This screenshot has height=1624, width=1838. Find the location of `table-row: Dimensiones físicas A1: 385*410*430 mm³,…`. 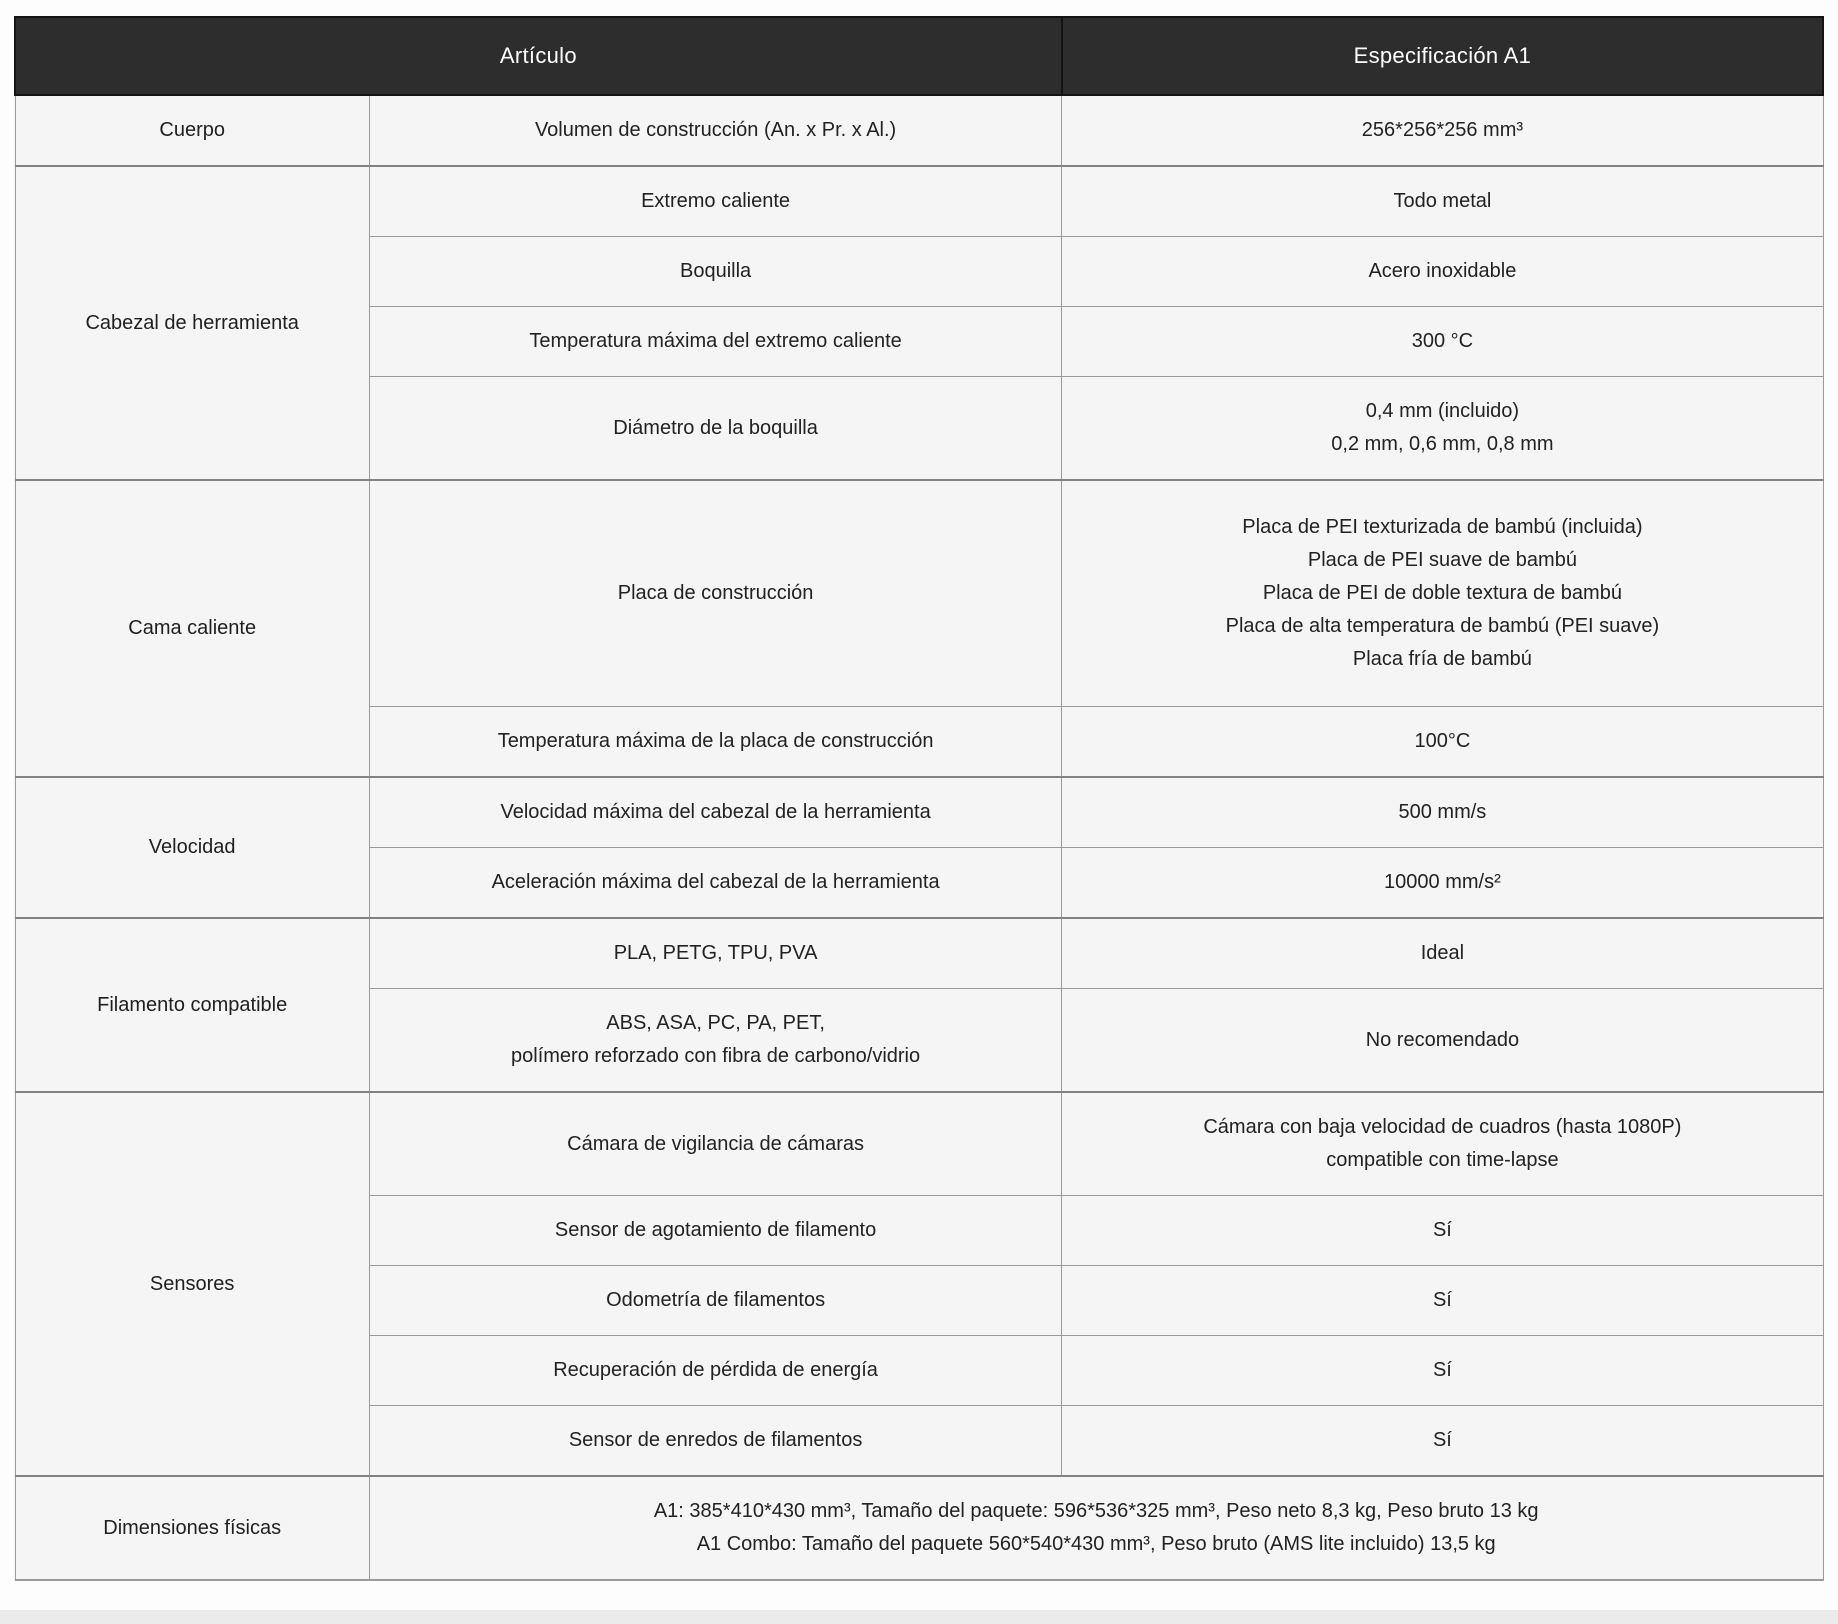

table-row: Dimensiones físicas A1: 385*410*430 mm³,… is located at coordinates (919, 1528).